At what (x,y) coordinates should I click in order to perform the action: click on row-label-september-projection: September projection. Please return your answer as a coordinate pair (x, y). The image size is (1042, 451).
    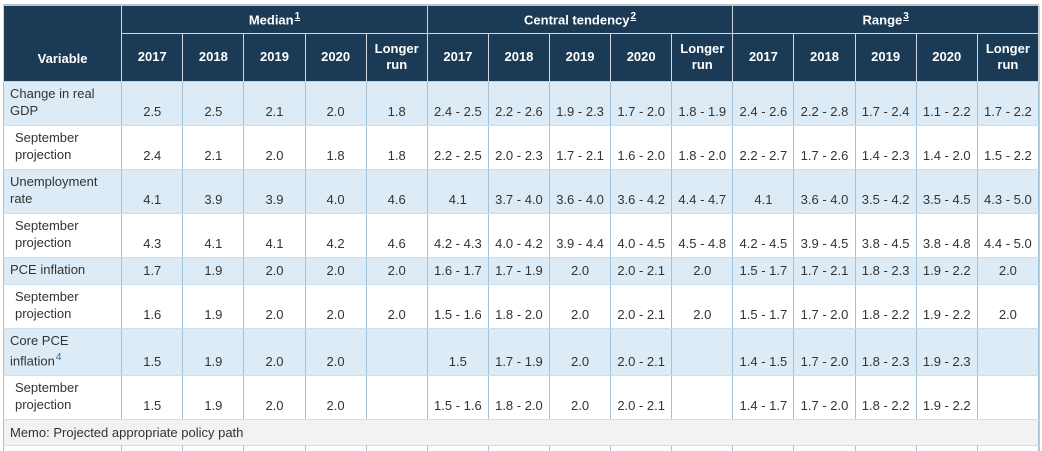
    Looking at the image, I should click on (62, 397).